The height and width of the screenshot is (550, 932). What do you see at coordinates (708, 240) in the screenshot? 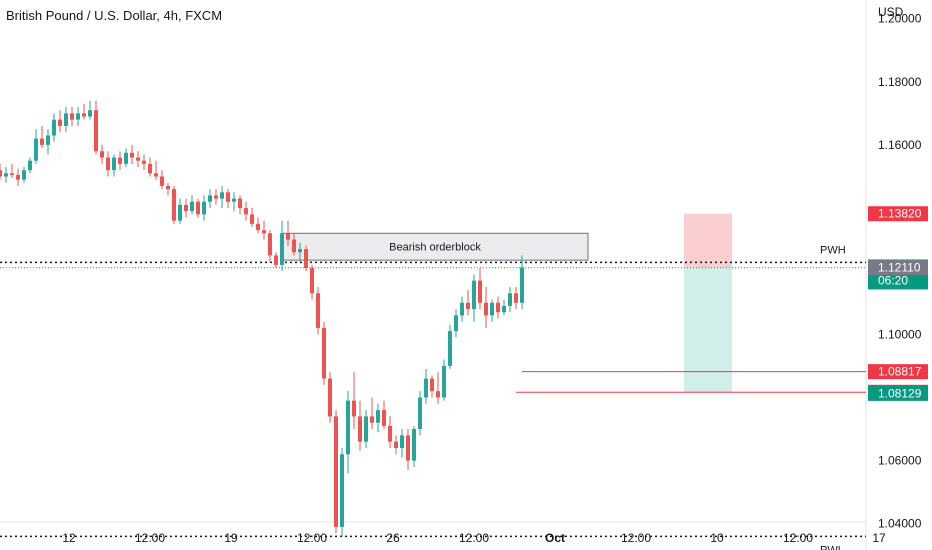
I see `stop-loss-zone` at bounding box center [708, 240].